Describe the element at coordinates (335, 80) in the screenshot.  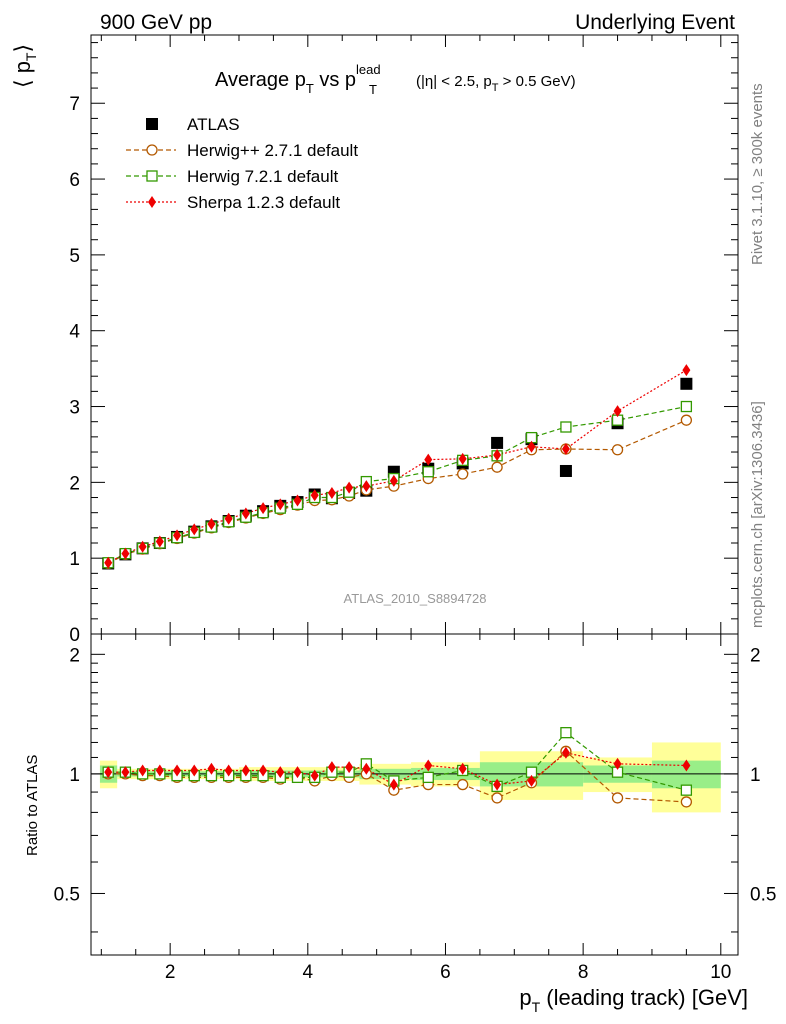
I see `title-vs: vs p` at that location.